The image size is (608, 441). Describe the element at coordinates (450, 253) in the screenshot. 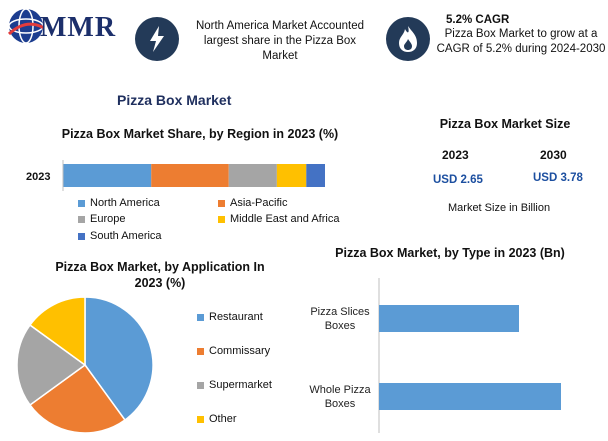

I see `type-chart-title: Pizza Box Market, by Type in 2023 (Bn)` at that location.